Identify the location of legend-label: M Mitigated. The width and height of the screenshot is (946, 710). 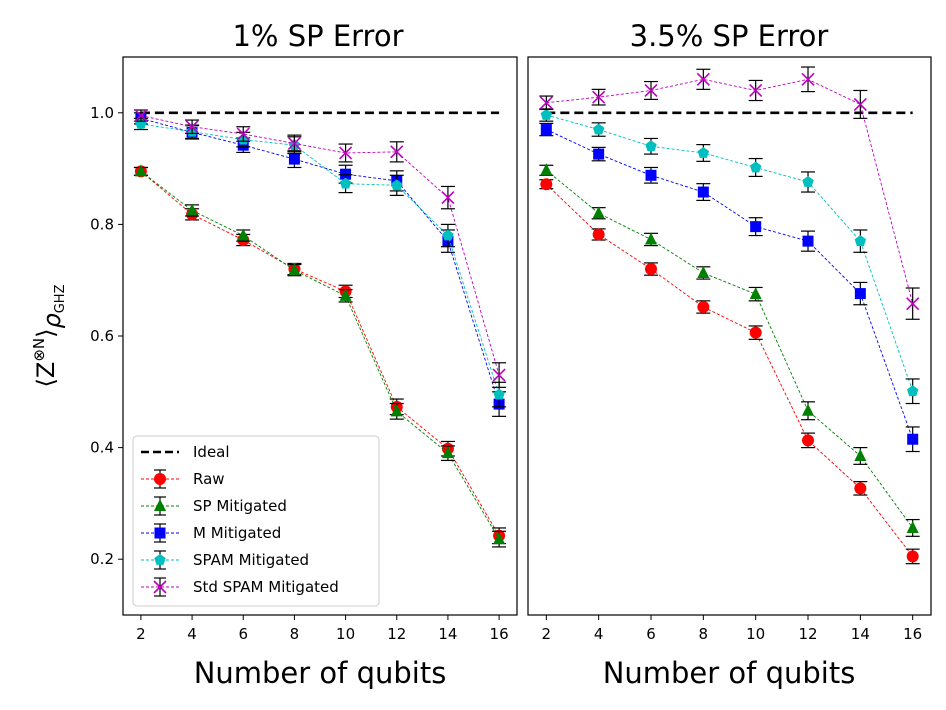
(237, 533).